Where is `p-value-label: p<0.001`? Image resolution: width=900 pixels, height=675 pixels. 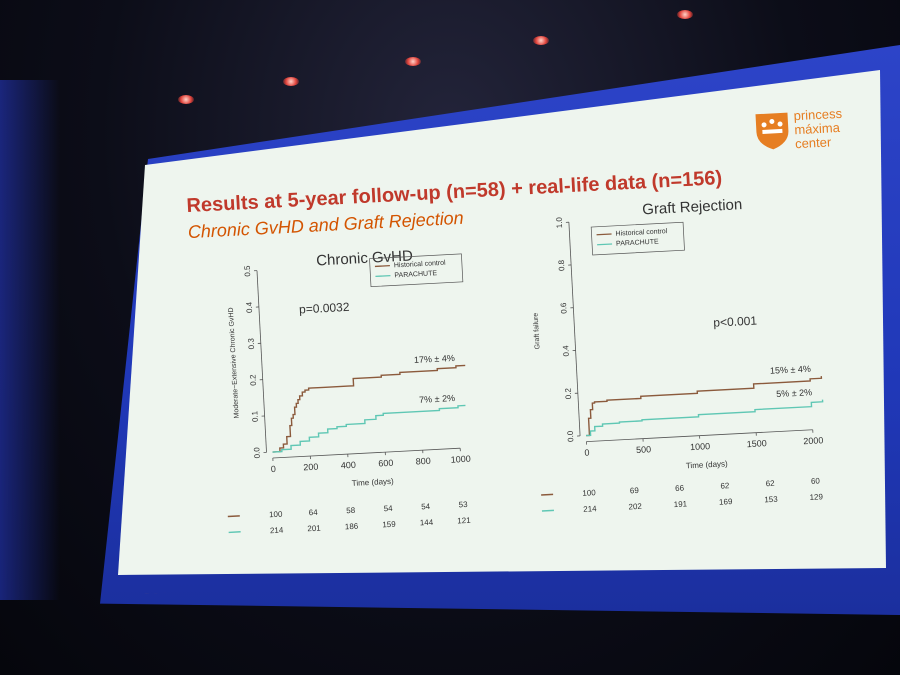
p-value-label: p<0.001 is located at coordinates (735, 321).